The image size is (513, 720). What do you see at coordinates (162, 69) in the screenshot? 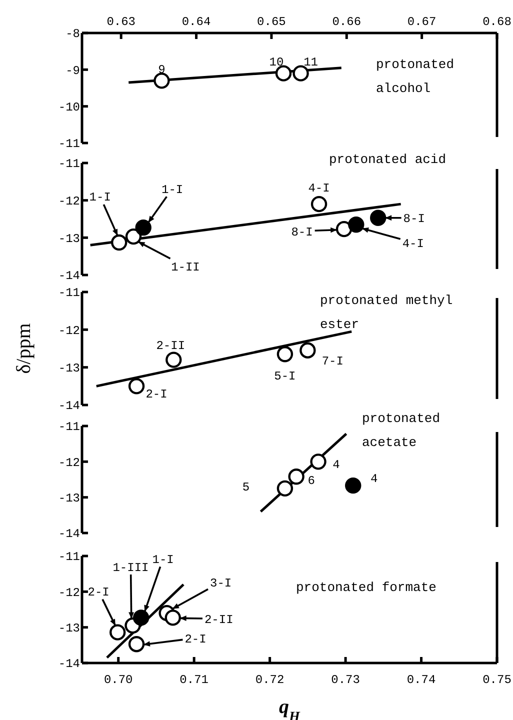
I see `annotation: 9` at bounding box center [162, 69].